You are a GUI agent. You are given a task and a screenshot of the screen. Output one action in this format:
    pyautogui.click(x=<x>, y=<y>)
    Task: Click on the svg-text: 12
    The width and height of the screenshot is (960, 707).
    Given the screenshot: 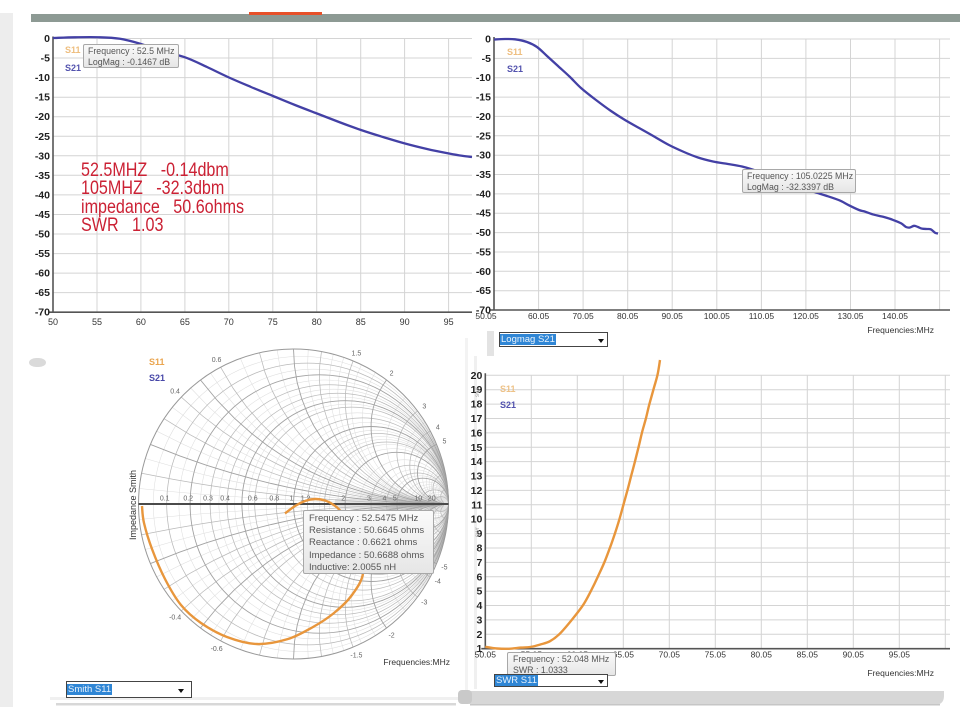 What is the action you would take?
    pyautogui.click(x=477, y=491)
    